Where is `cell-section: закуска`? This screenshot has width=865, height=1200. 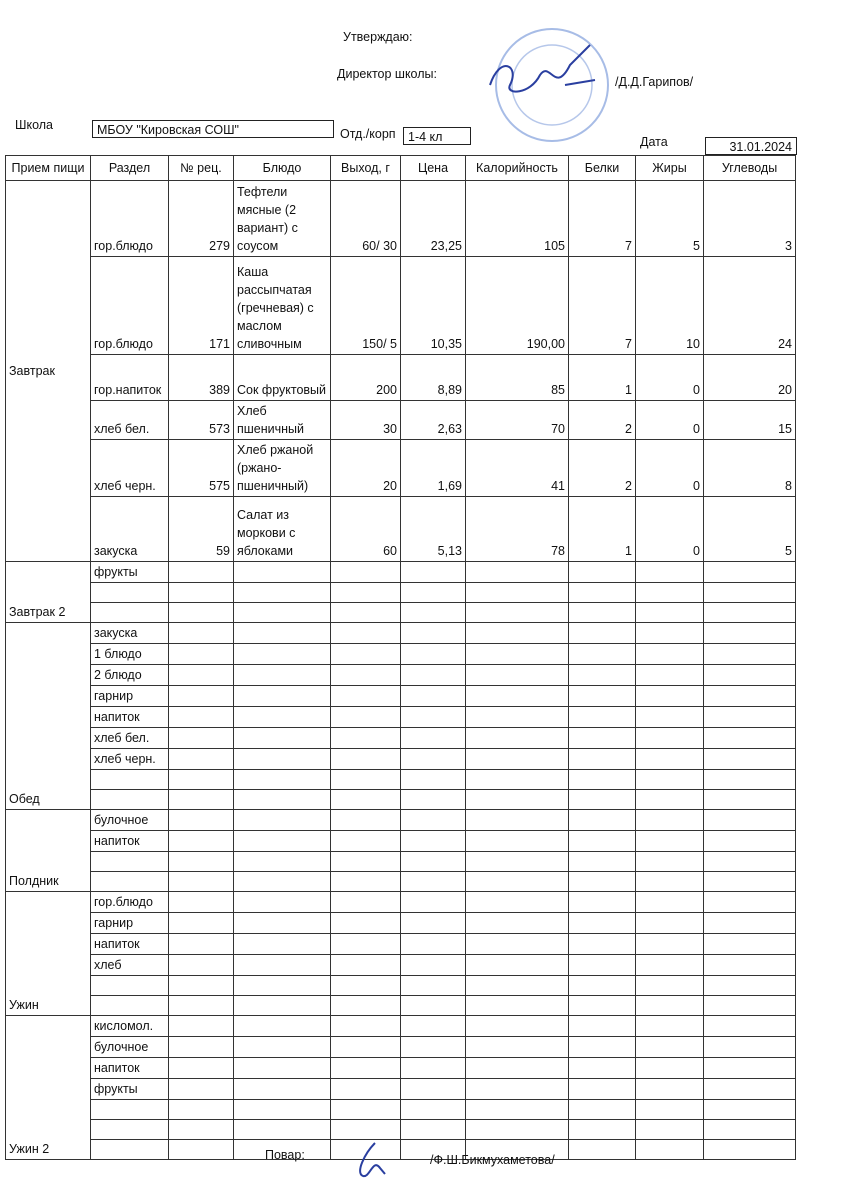 cell-section: закуска is located at coordinates (129, 529).